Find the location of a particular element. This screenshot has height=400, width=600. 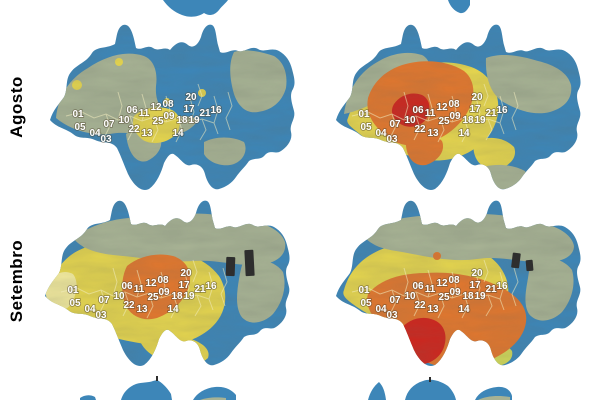

row-label-setembro: Setembro is located at coordinates (16, 281).